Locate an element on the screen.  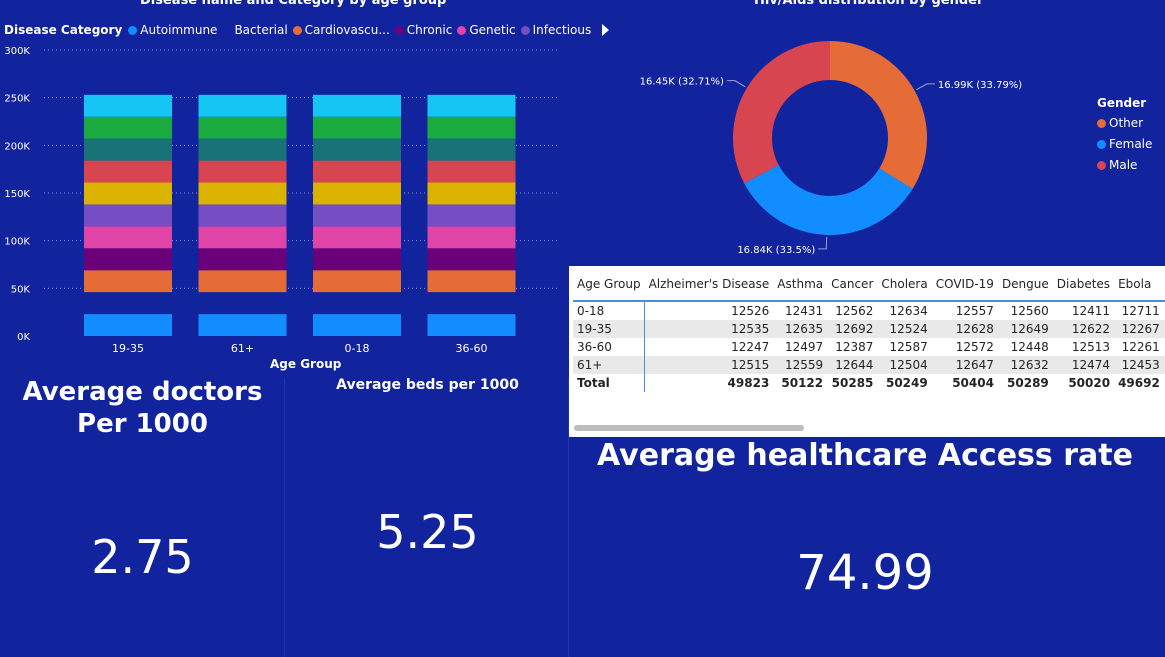
column-header: Dengue is located at coordinates (1025, 287).